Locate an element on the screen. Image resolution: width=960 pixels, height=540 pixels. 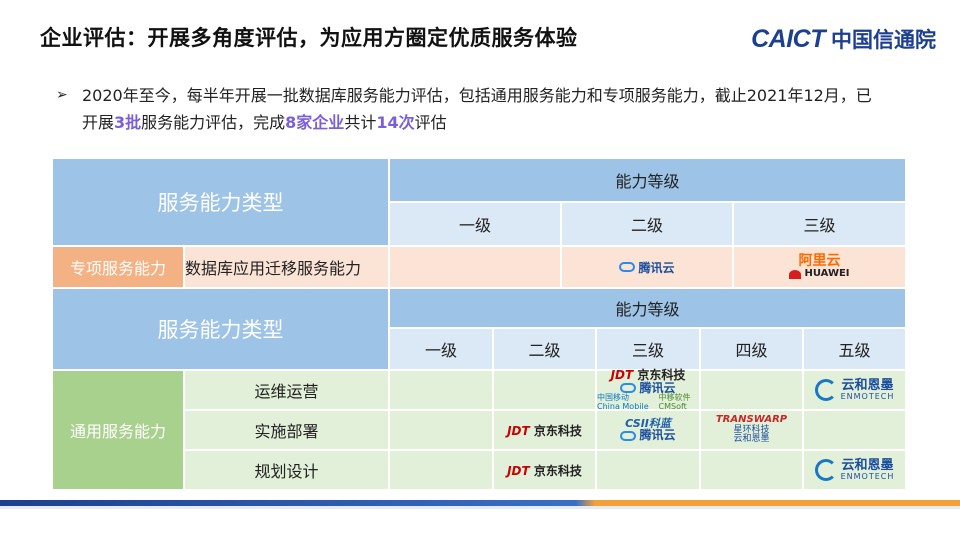
t2-r2-l4-logos: TRANSWARP 星环科技 云和恩墨 is located at coordinates (751, 430).